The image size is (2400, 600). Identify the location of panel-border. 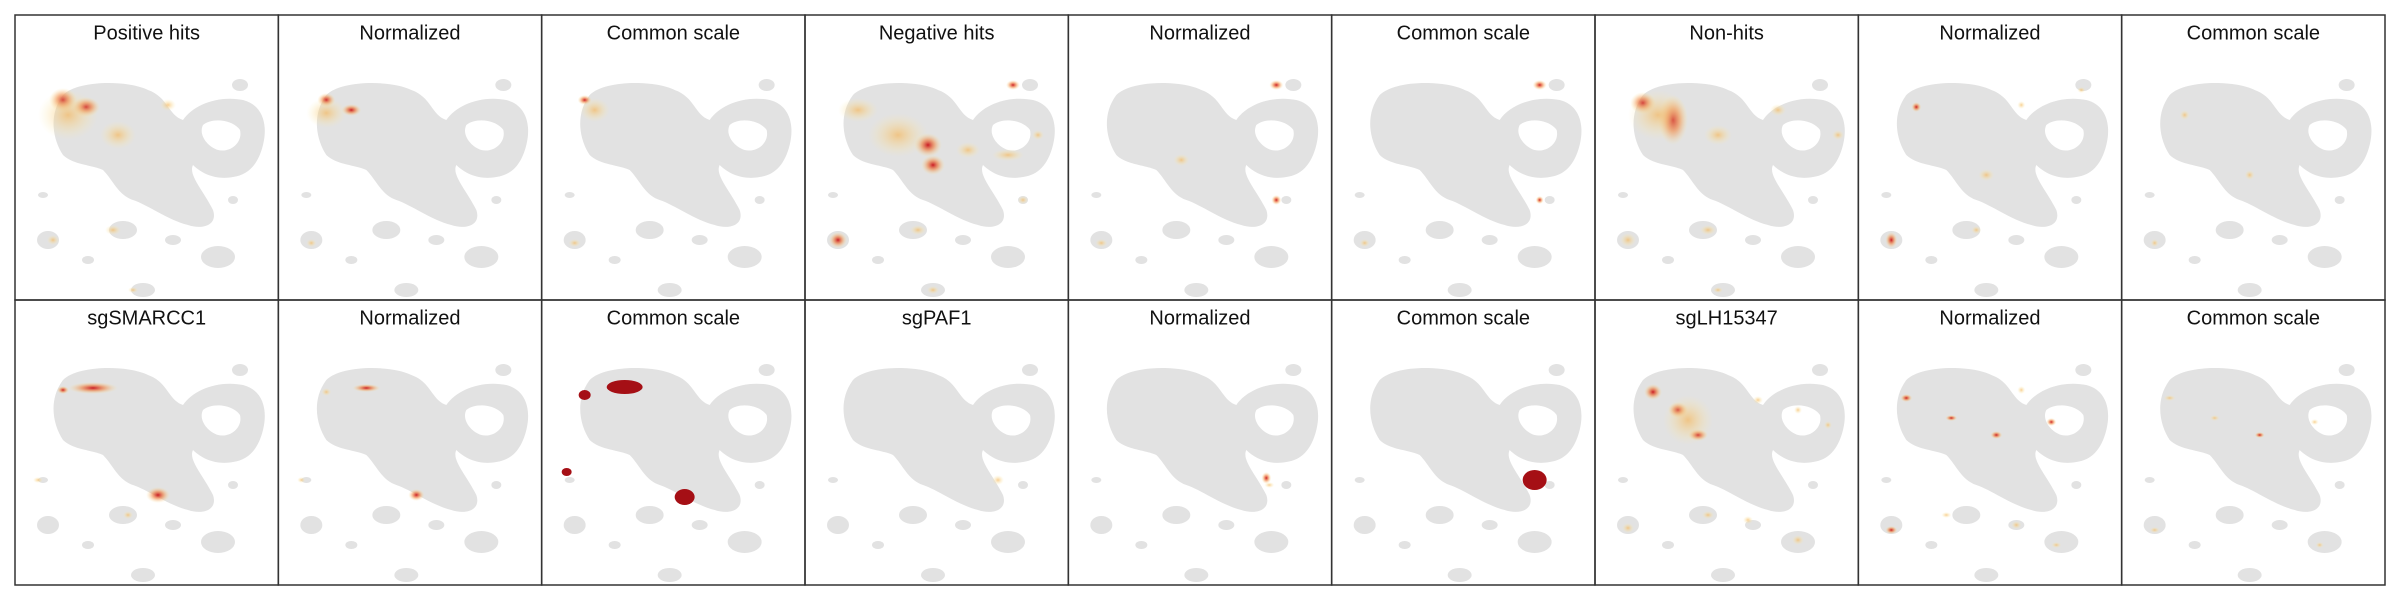
(2253, 442).